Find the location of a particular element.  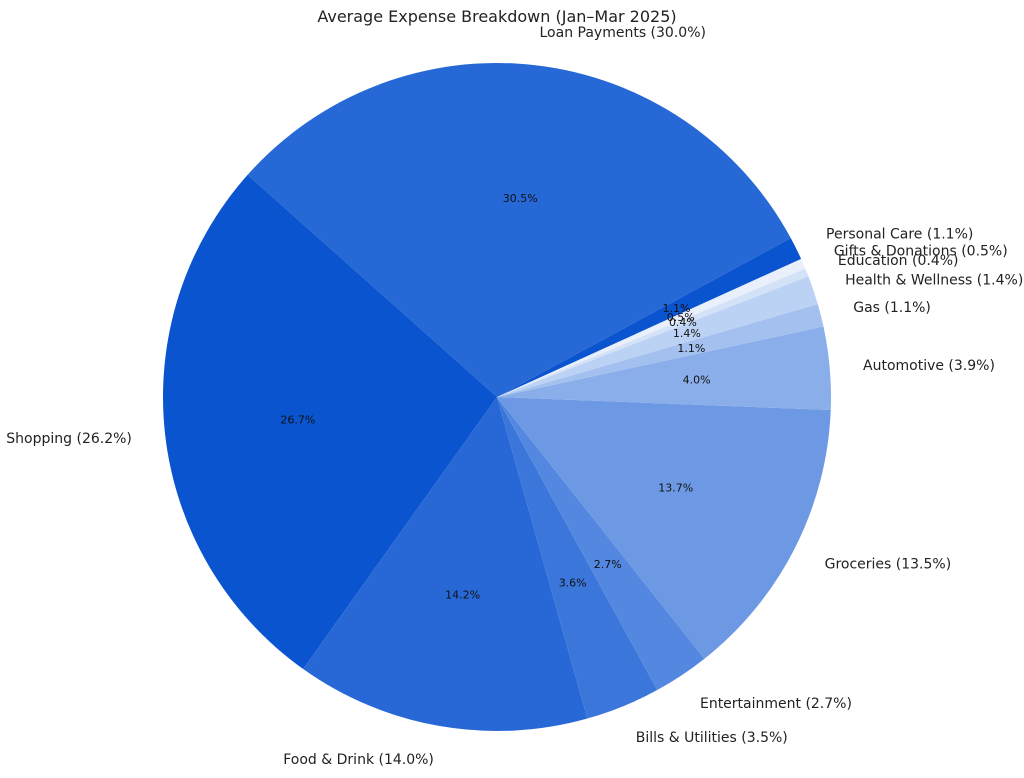

percent-label-loan-payments: 30.5% is located at coordinates (520, 198).